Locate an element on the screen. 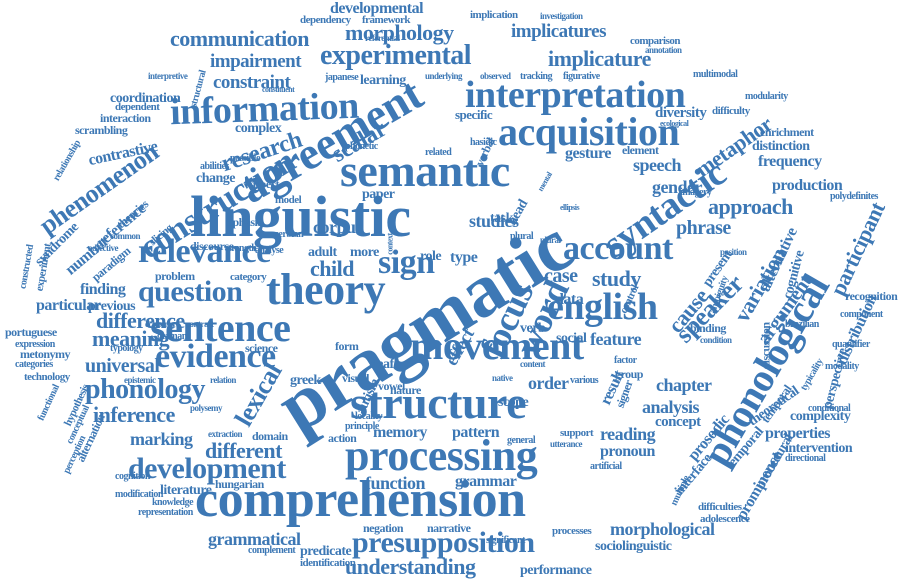  word: ellipsis is located at coordinates (570, 207).